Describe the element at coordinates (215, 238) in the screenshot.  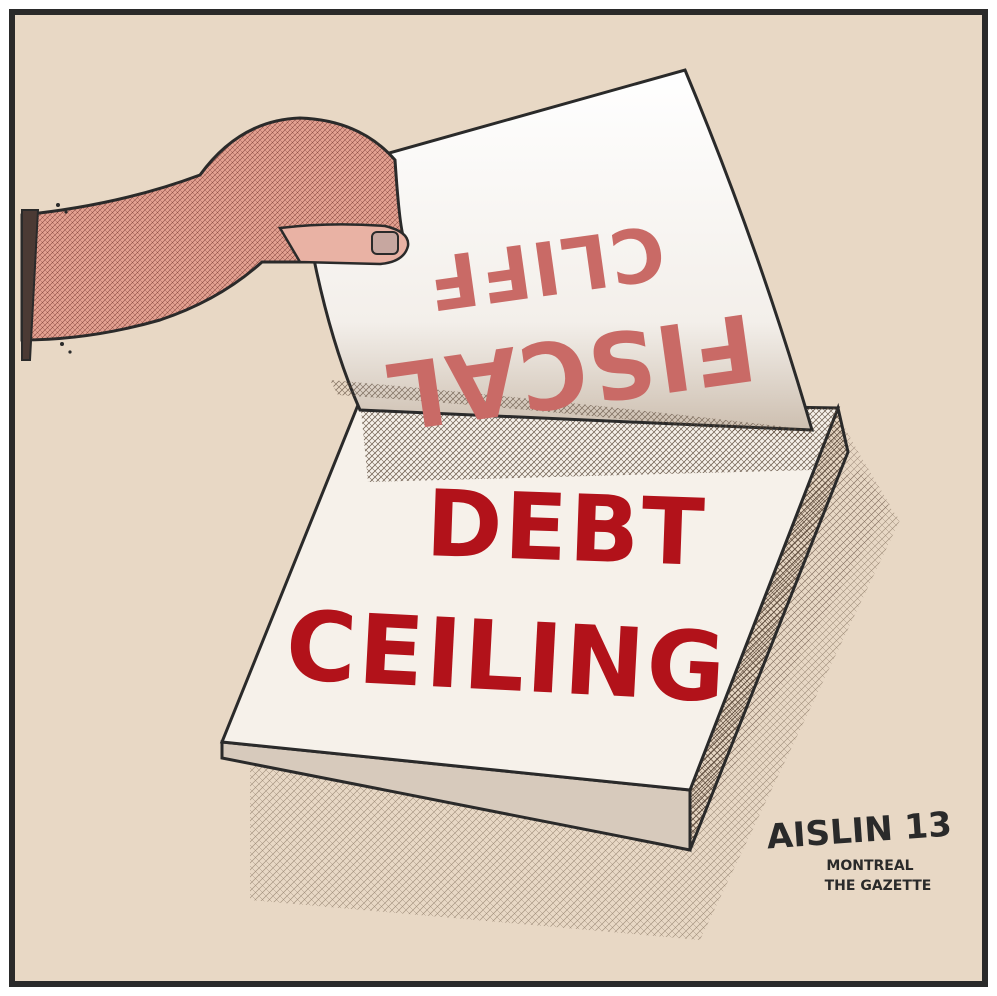
I see `hand-illustration` at that location.